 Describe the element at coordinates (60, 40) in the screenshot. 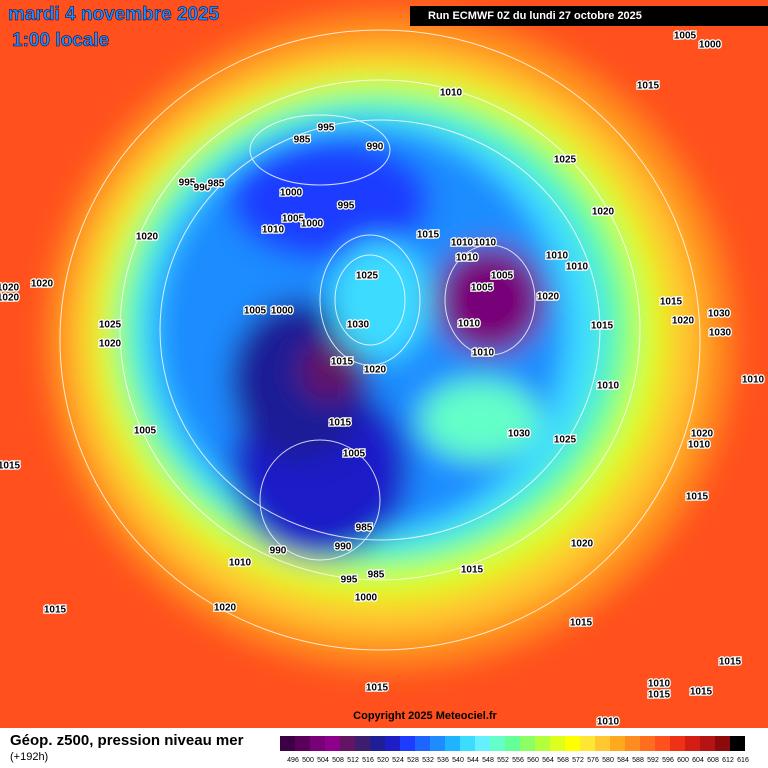

I see `time: 1:00 locale` at that location.